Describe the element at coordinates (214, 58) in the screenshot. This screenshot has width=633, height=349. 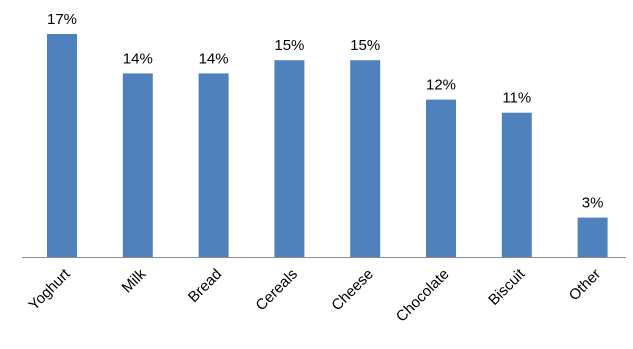
I see `data-label-bread: 14%` at that location.